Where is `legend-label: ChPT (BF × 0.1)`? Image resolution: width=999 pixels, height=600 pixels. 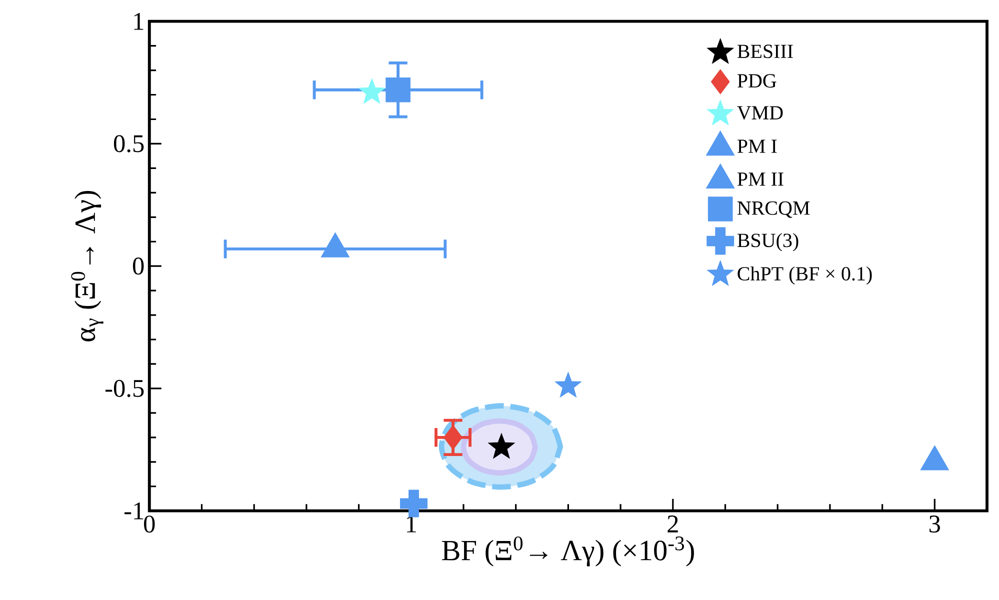
legend-label: ChPT (BF × 0.1) is located at coordinates (805, 275).